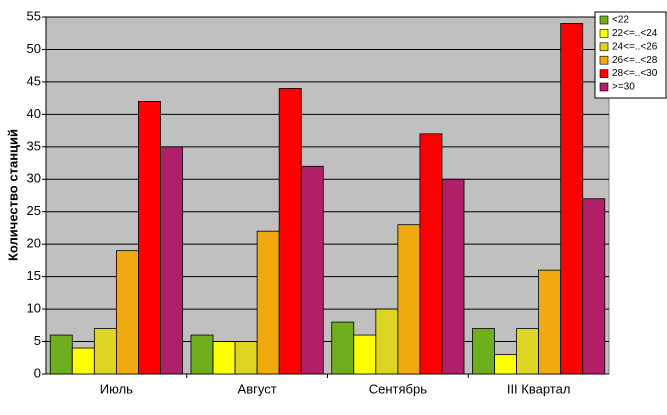 The width and height of the screenshot is (667, 415). What do you see at coordinates (620, 20) in the screenshot?
I see `legend-label: <22` at bounding box center [620, 20].